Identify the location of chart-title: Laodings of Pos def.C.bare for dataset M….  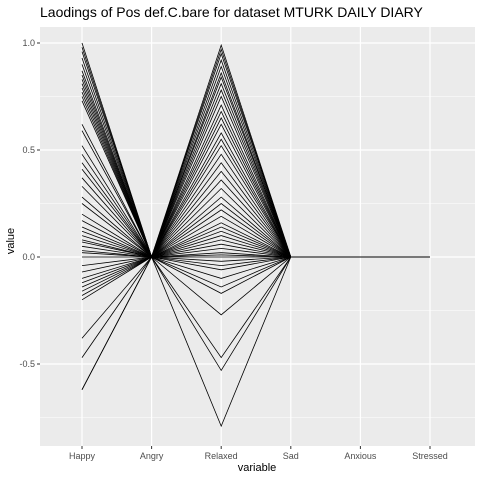
(232, 12).